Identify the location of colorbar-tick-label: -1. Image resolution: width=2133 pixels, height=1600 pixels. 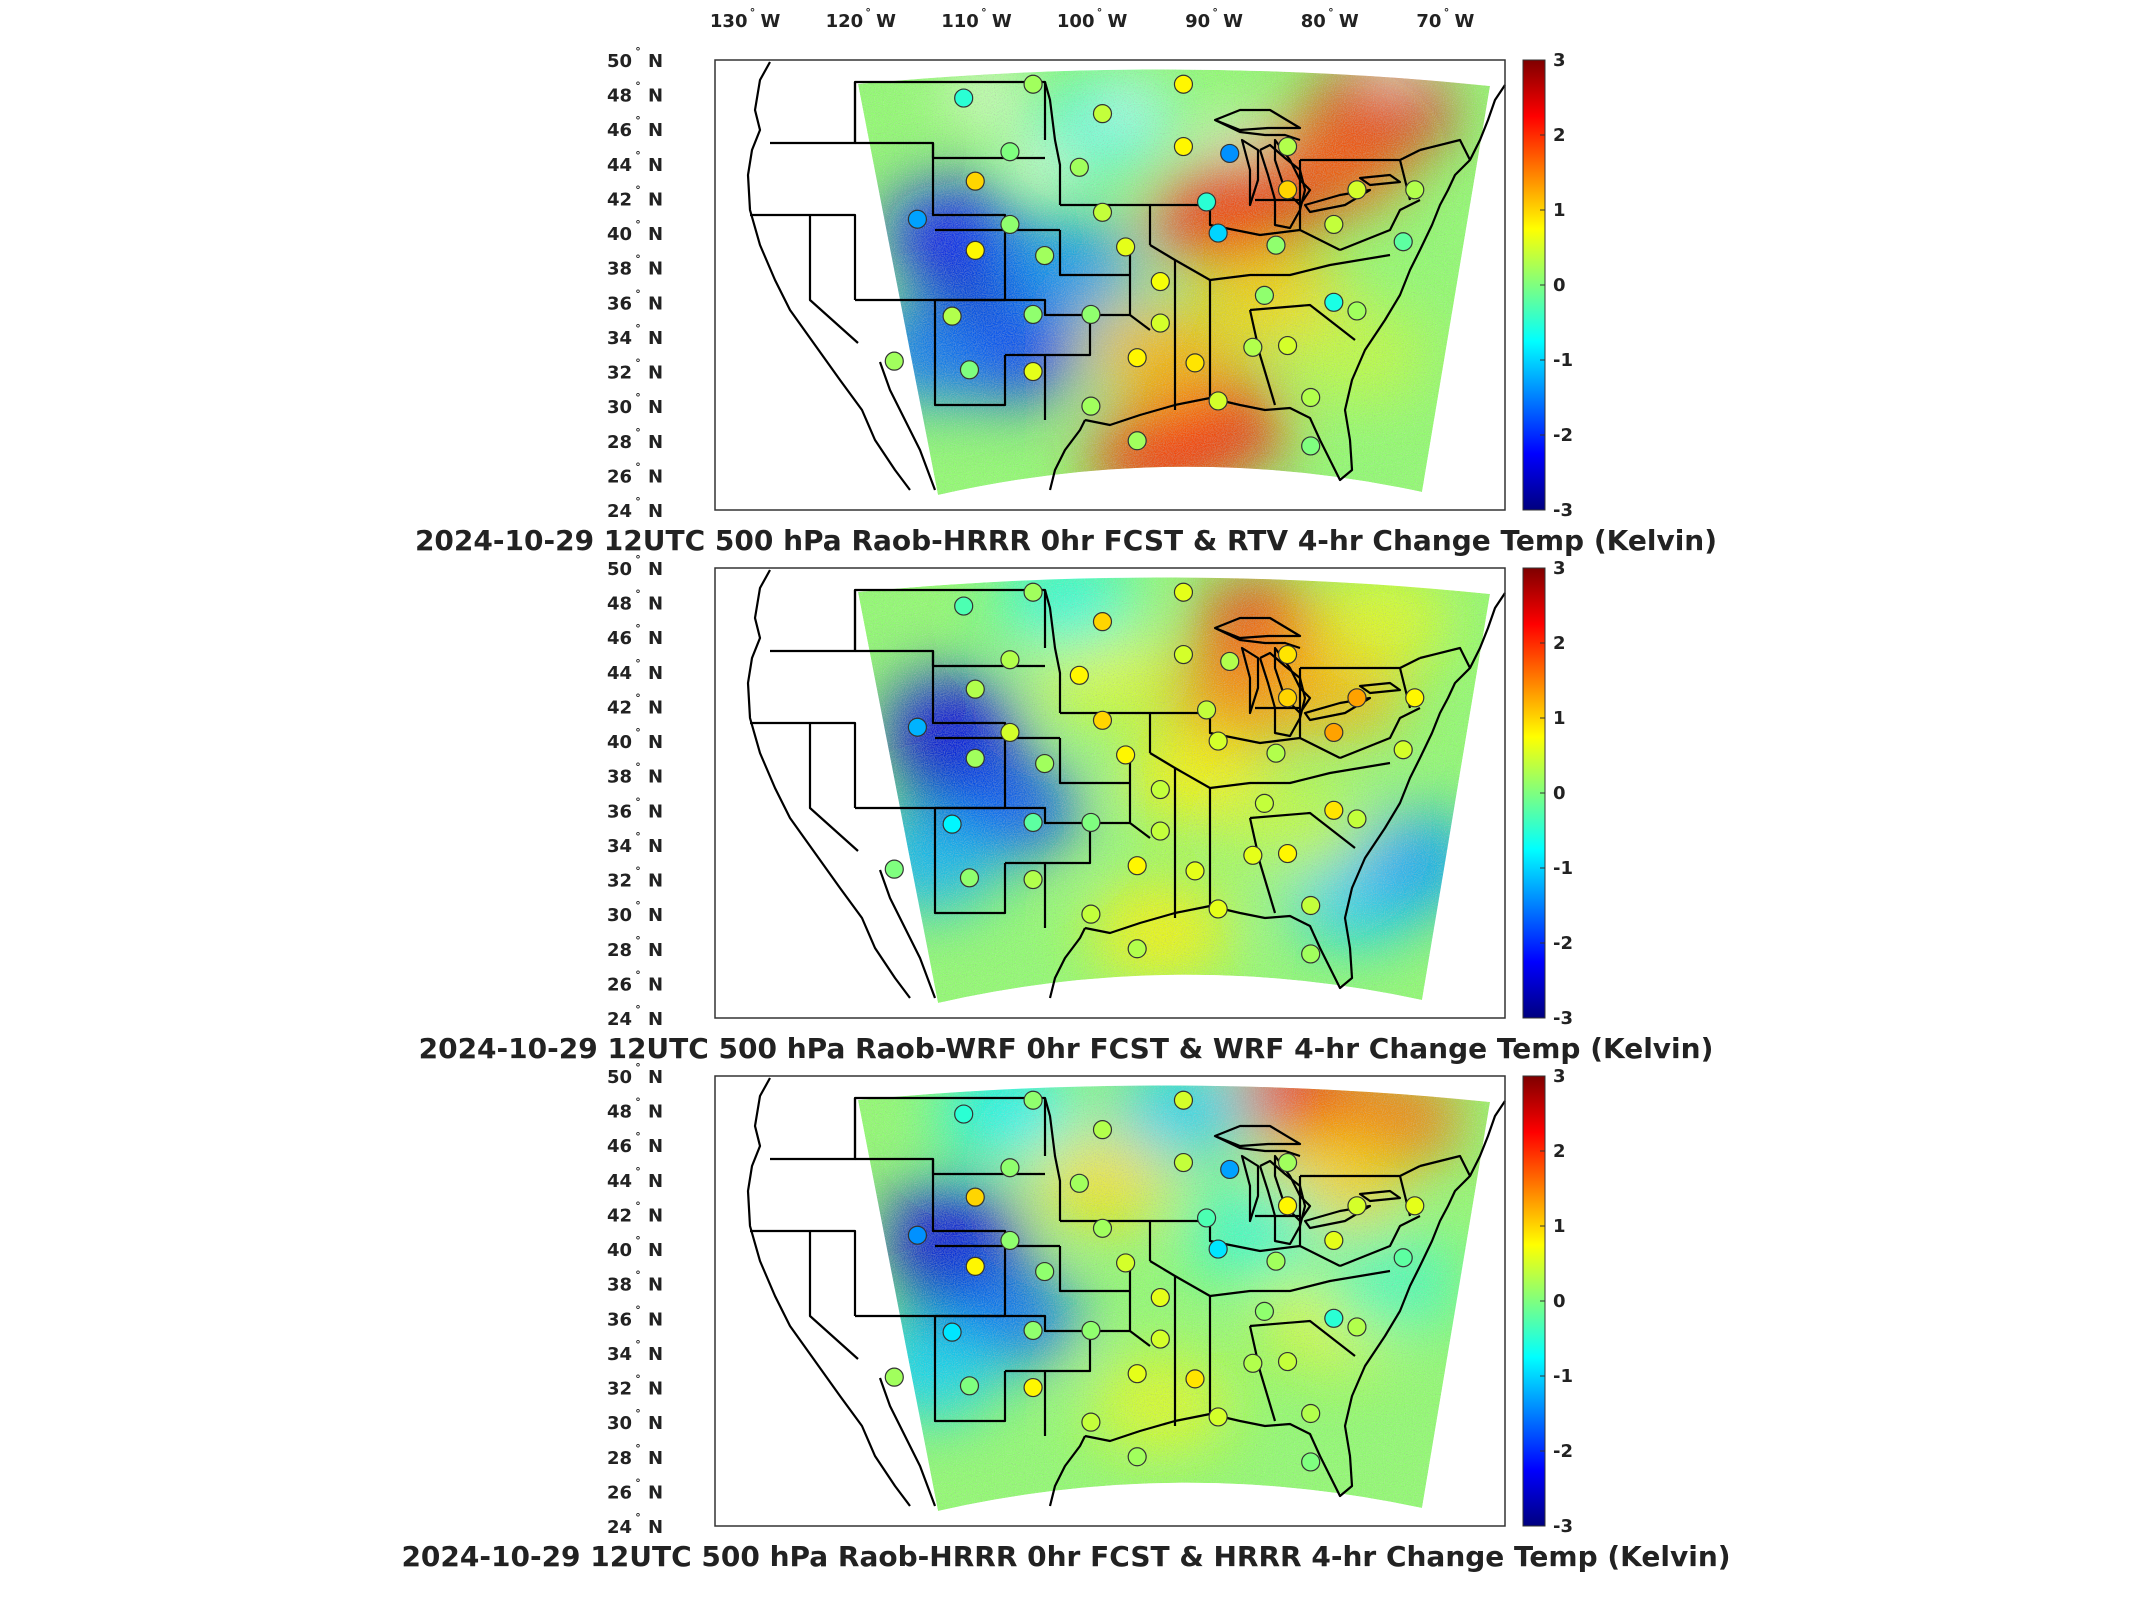
(1563, 360).